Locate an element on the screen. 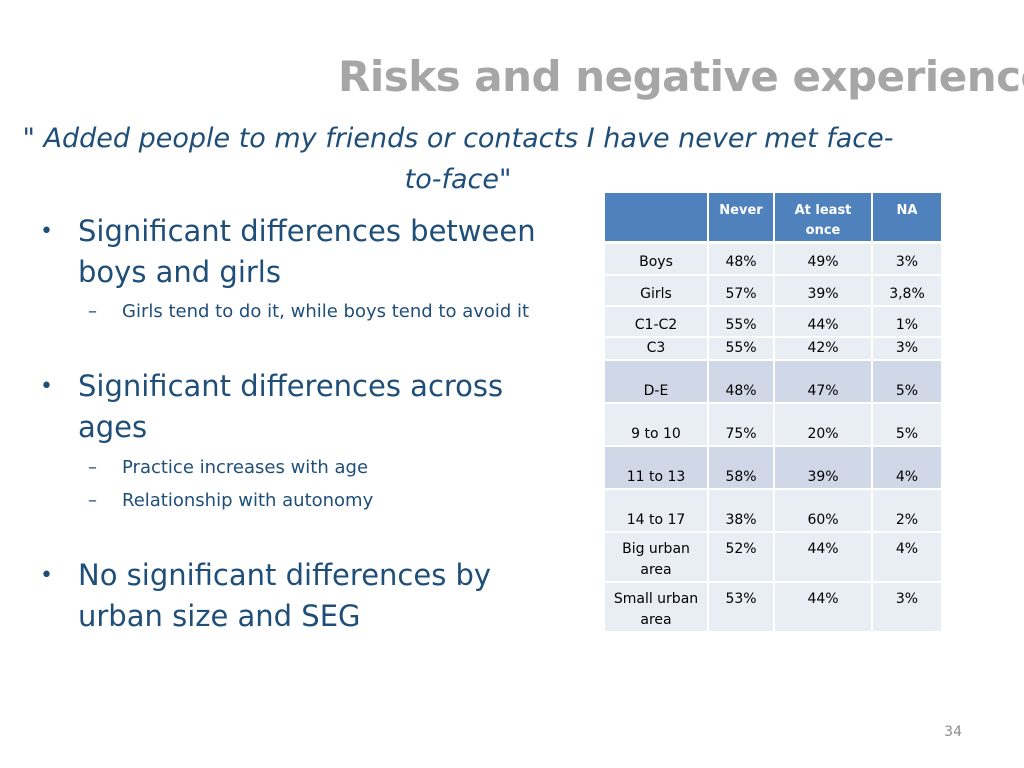  table-cell: 60% is located at coordinates (823, 510).